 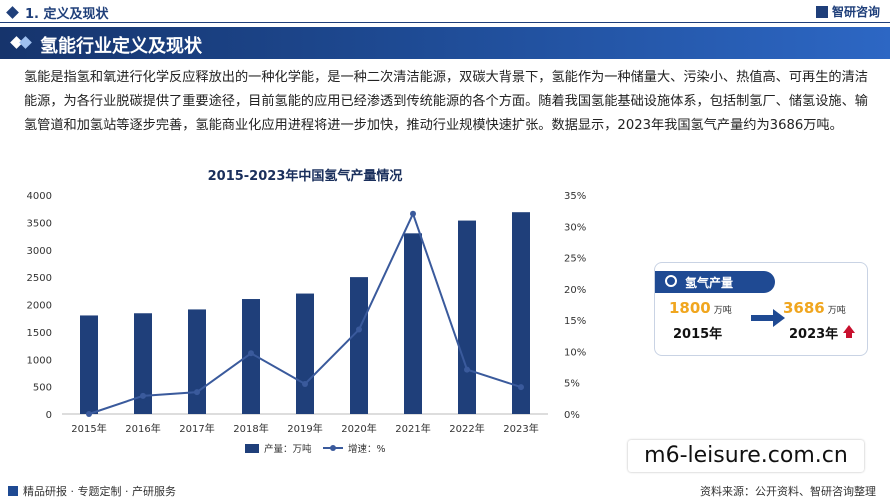 I want to click on y-right-tick-label: 15%, so click(x=575, y=321).